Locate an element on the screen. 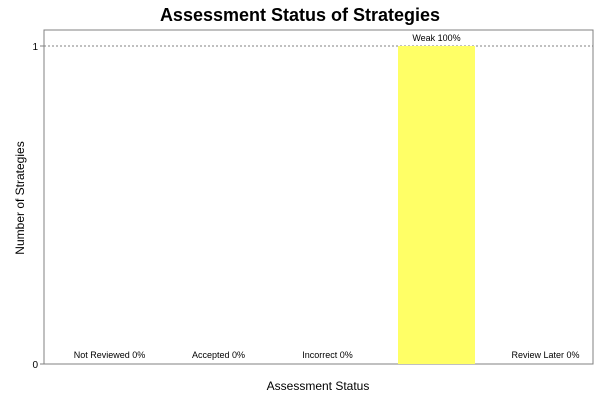  y-tick-label: 1 is located at coordinates (35, 47).